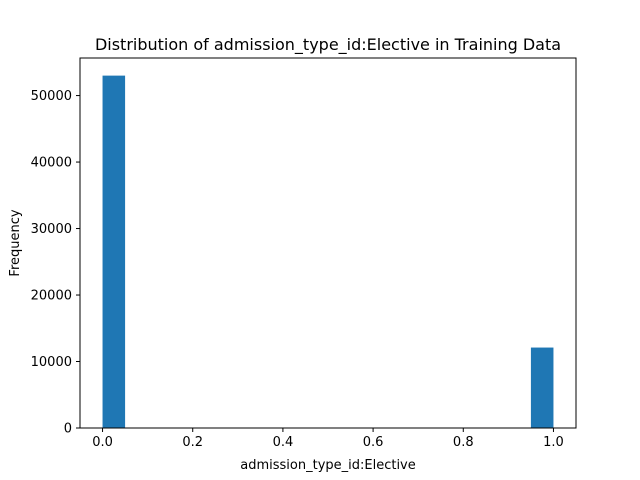 This screenshot has width=640, height=480. Describe the element at coordinates (283, 442) in the screenshot. I see `x-tick-label: 0.4` at that location.